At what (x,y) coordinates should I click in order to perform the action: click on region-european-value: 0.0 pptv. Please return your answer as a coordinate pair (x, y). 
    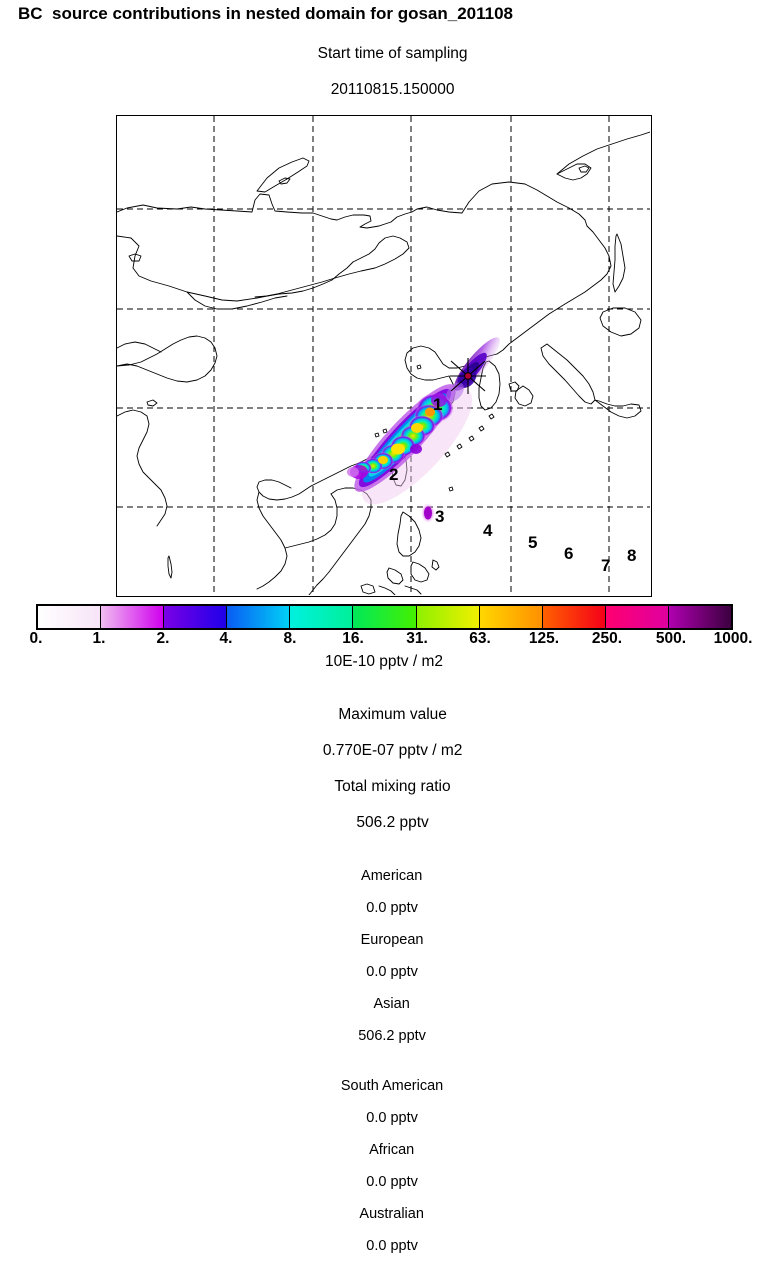
    Looking at the image, I should click on (392, 972).